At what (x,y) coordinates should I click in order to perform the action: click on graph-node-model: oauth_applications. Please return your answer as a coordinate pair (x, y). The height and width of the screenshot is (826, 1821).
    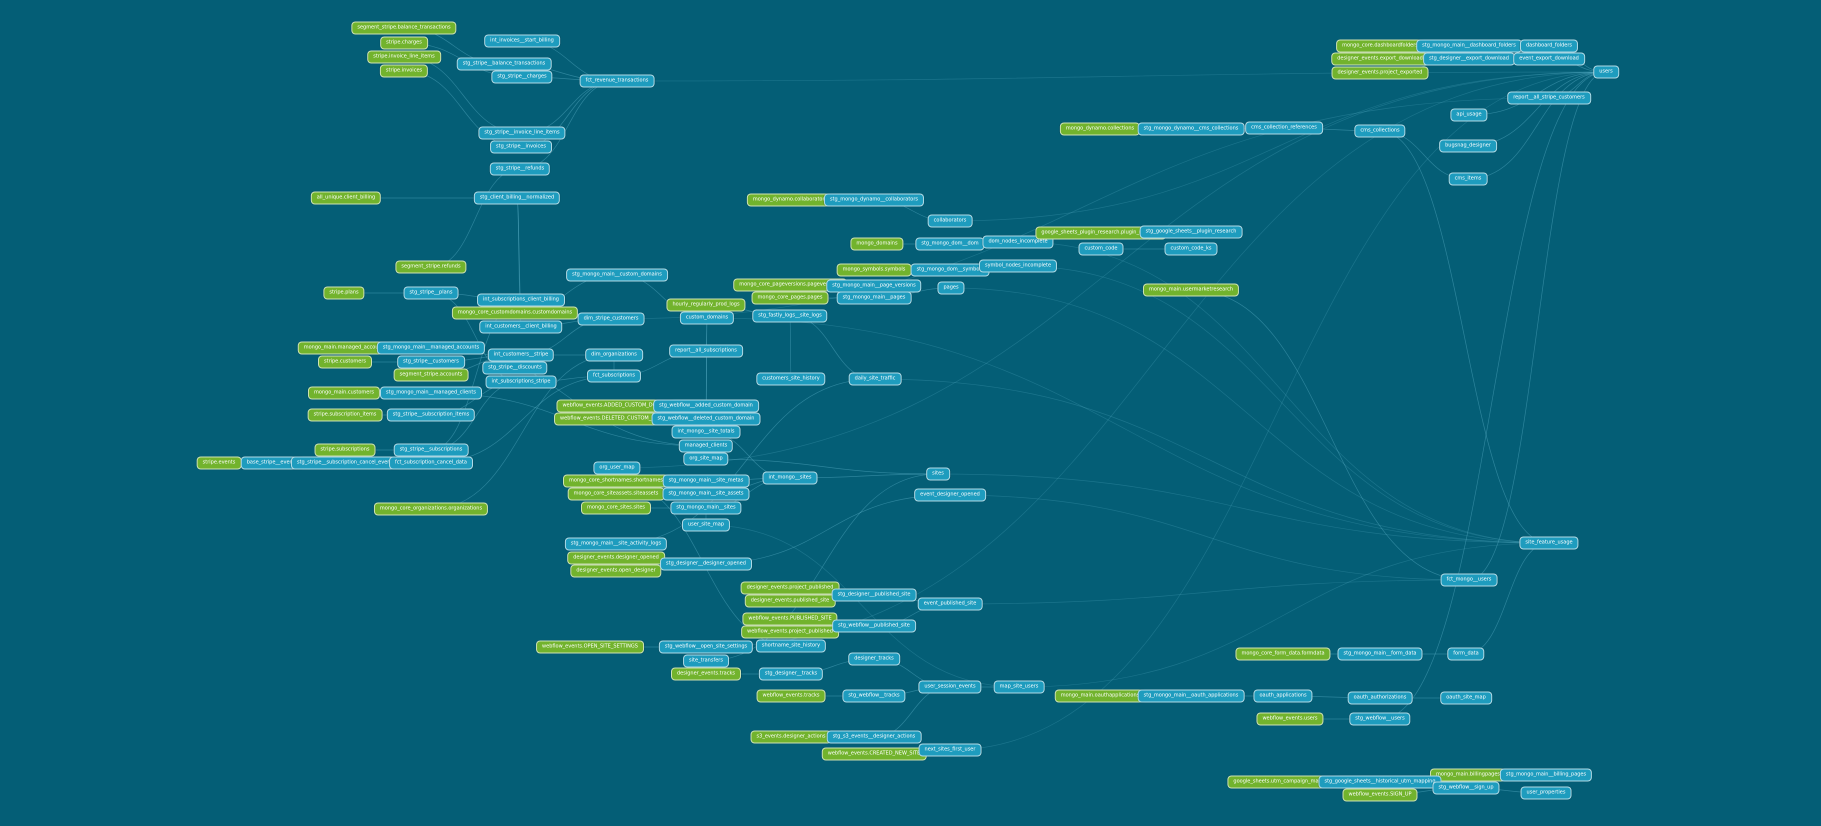
    Looking at the image, I should click on (1283, 696).